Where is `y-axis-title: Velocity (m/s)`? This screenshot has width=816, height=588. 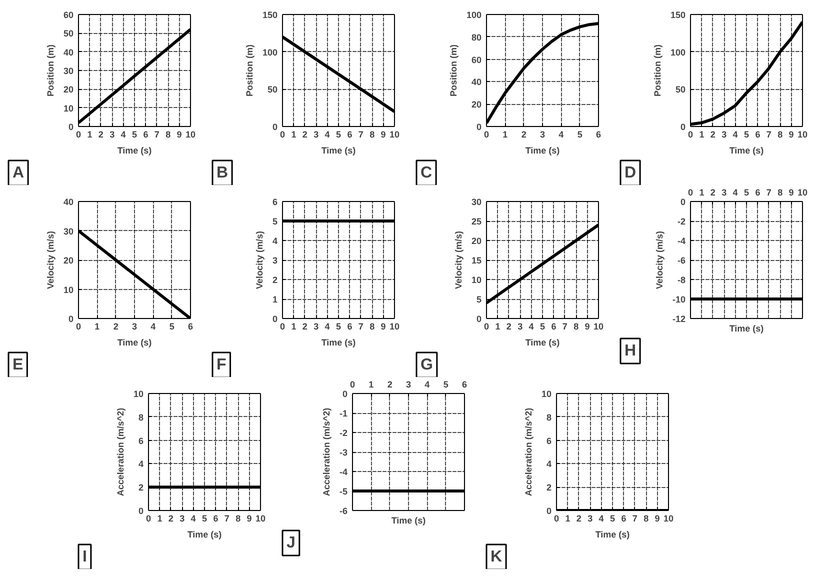
y-axis-title: Velocity (m/s) is located at coordinates (458, 260).